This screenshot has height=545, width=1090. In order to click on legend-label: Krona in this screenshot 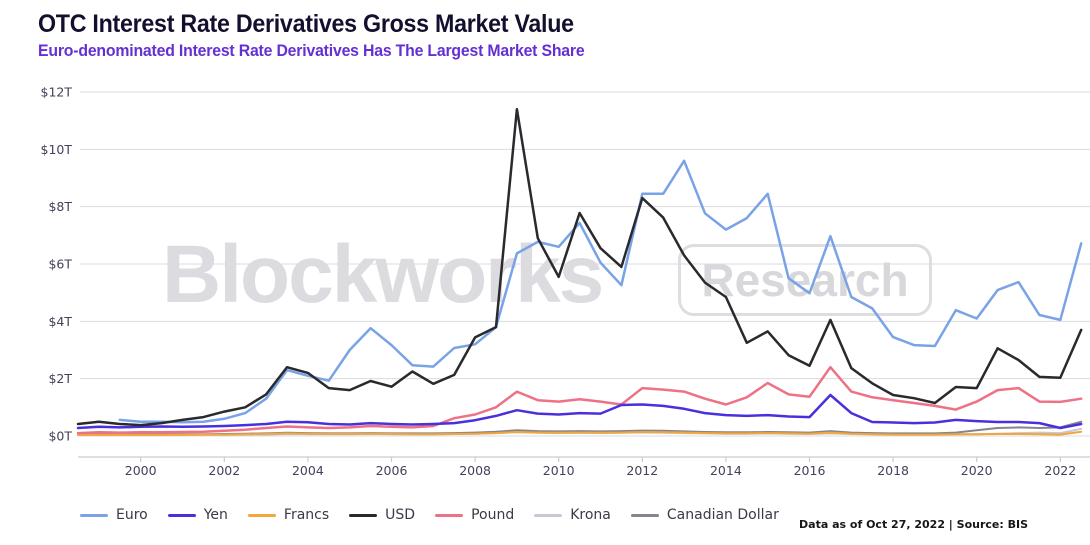, I will do `click(590, 515)`.